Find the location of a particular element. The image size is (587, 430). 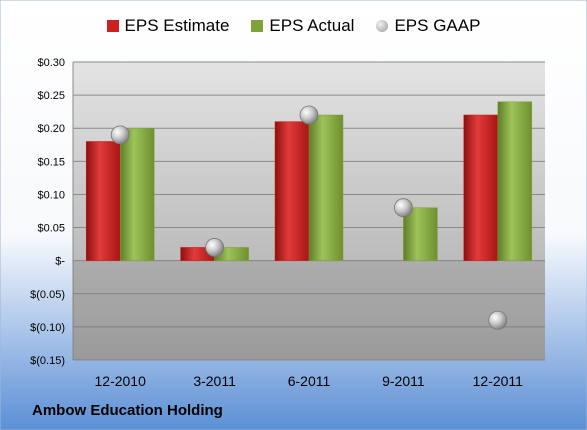

legend-label-eps-gaap: EPS GAAP is located at coordinates (437, 25).